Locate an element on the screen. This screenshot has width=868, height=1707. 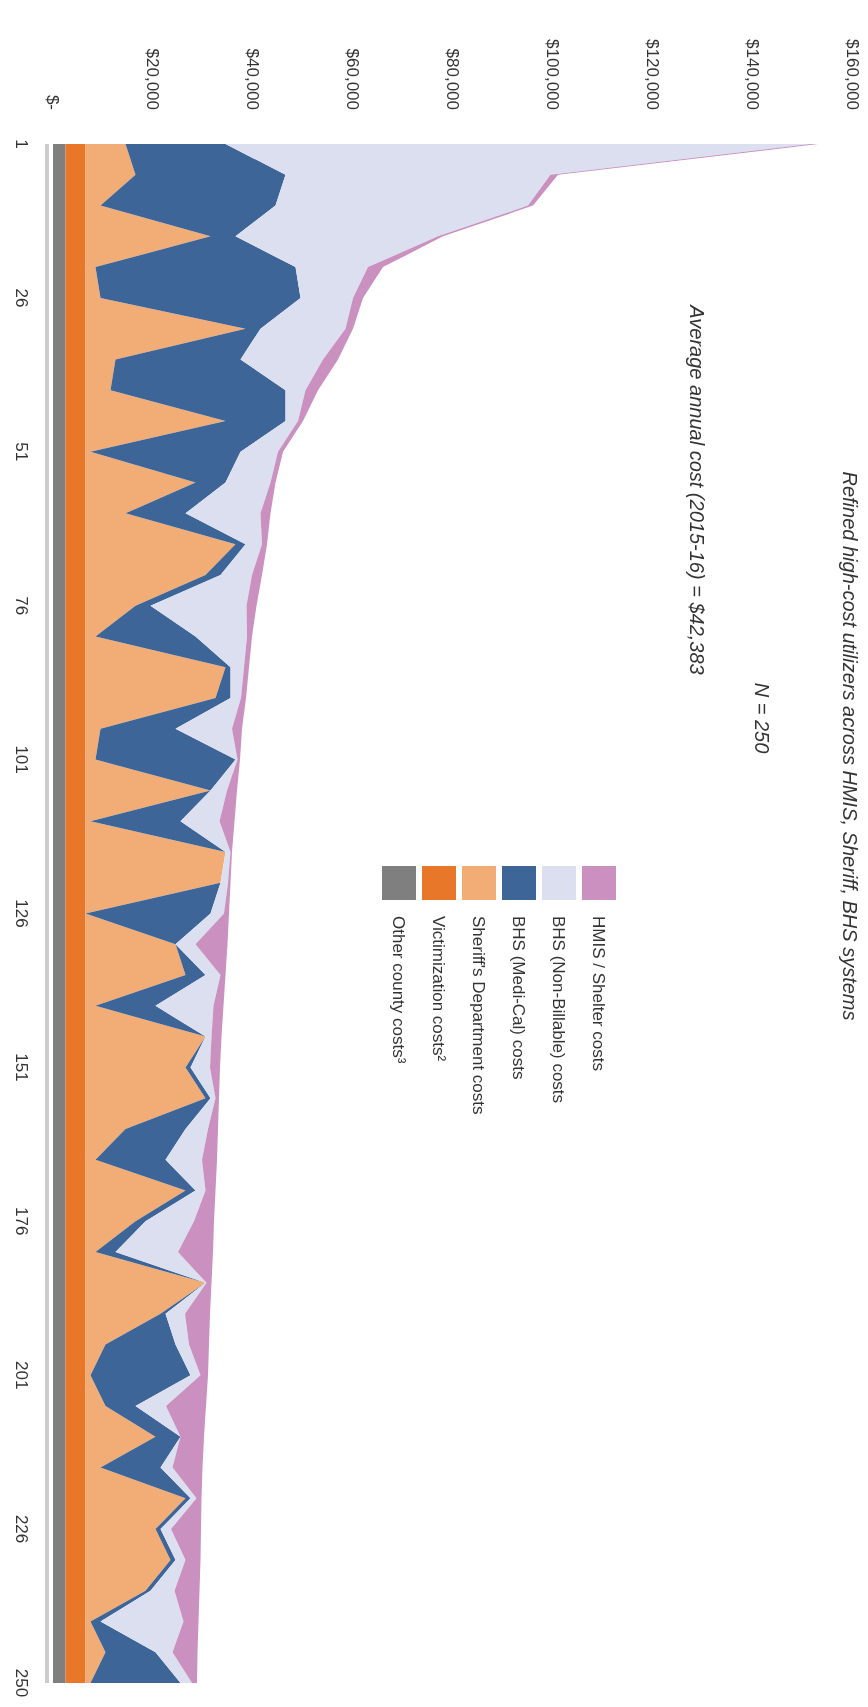
x-tick-label: $100,000 is located at coordinates (553, 74).